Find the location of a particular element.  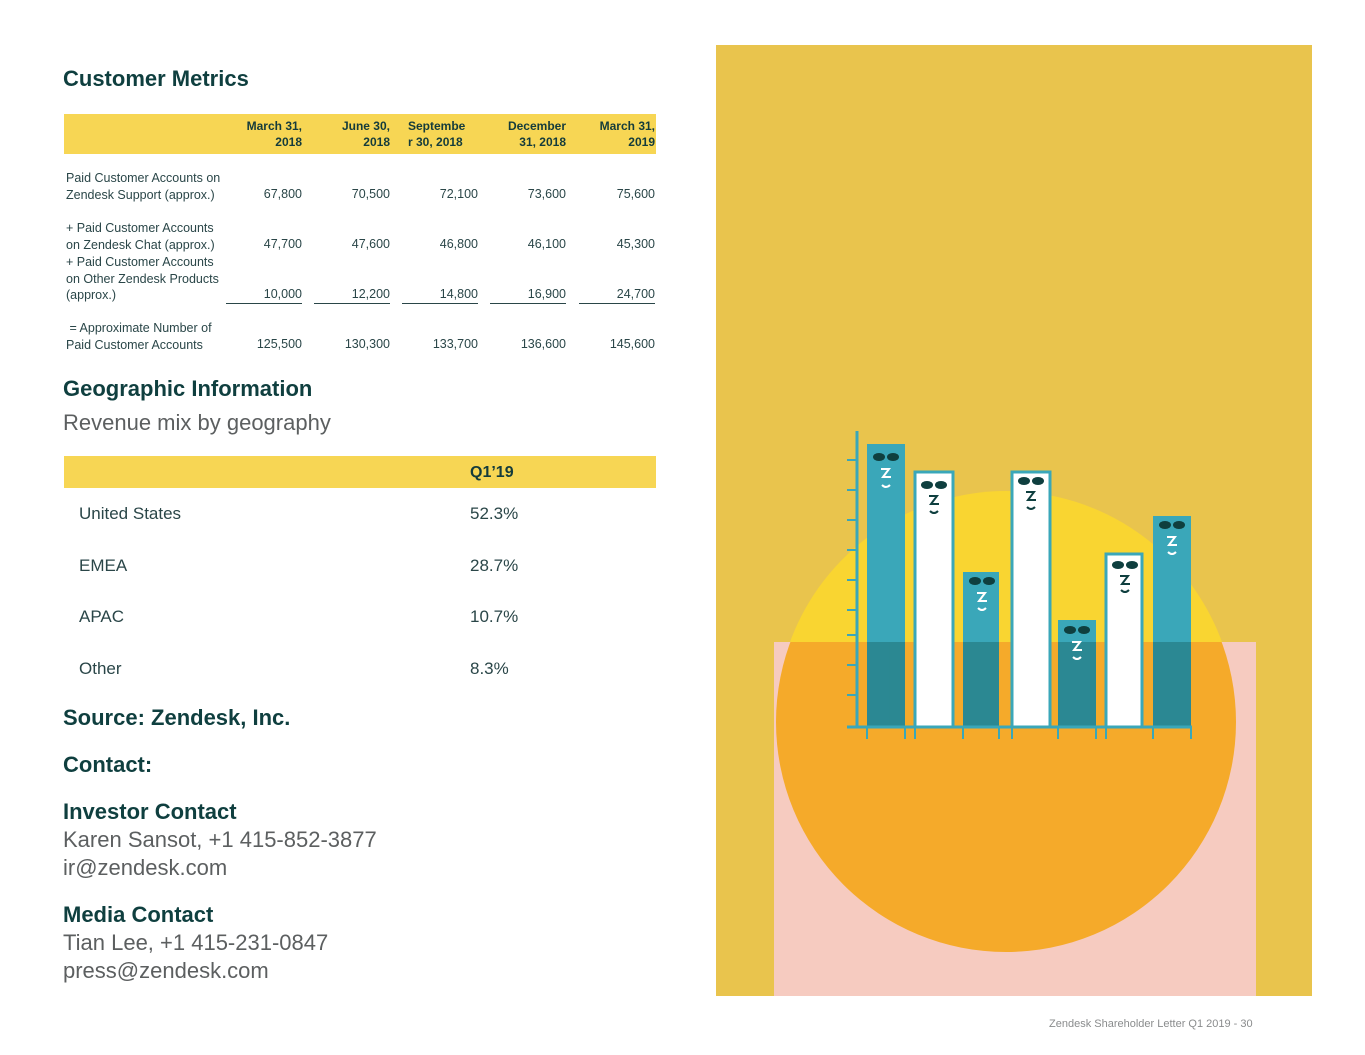

region-percent: 10.7% is located at coordinates (494, 616).